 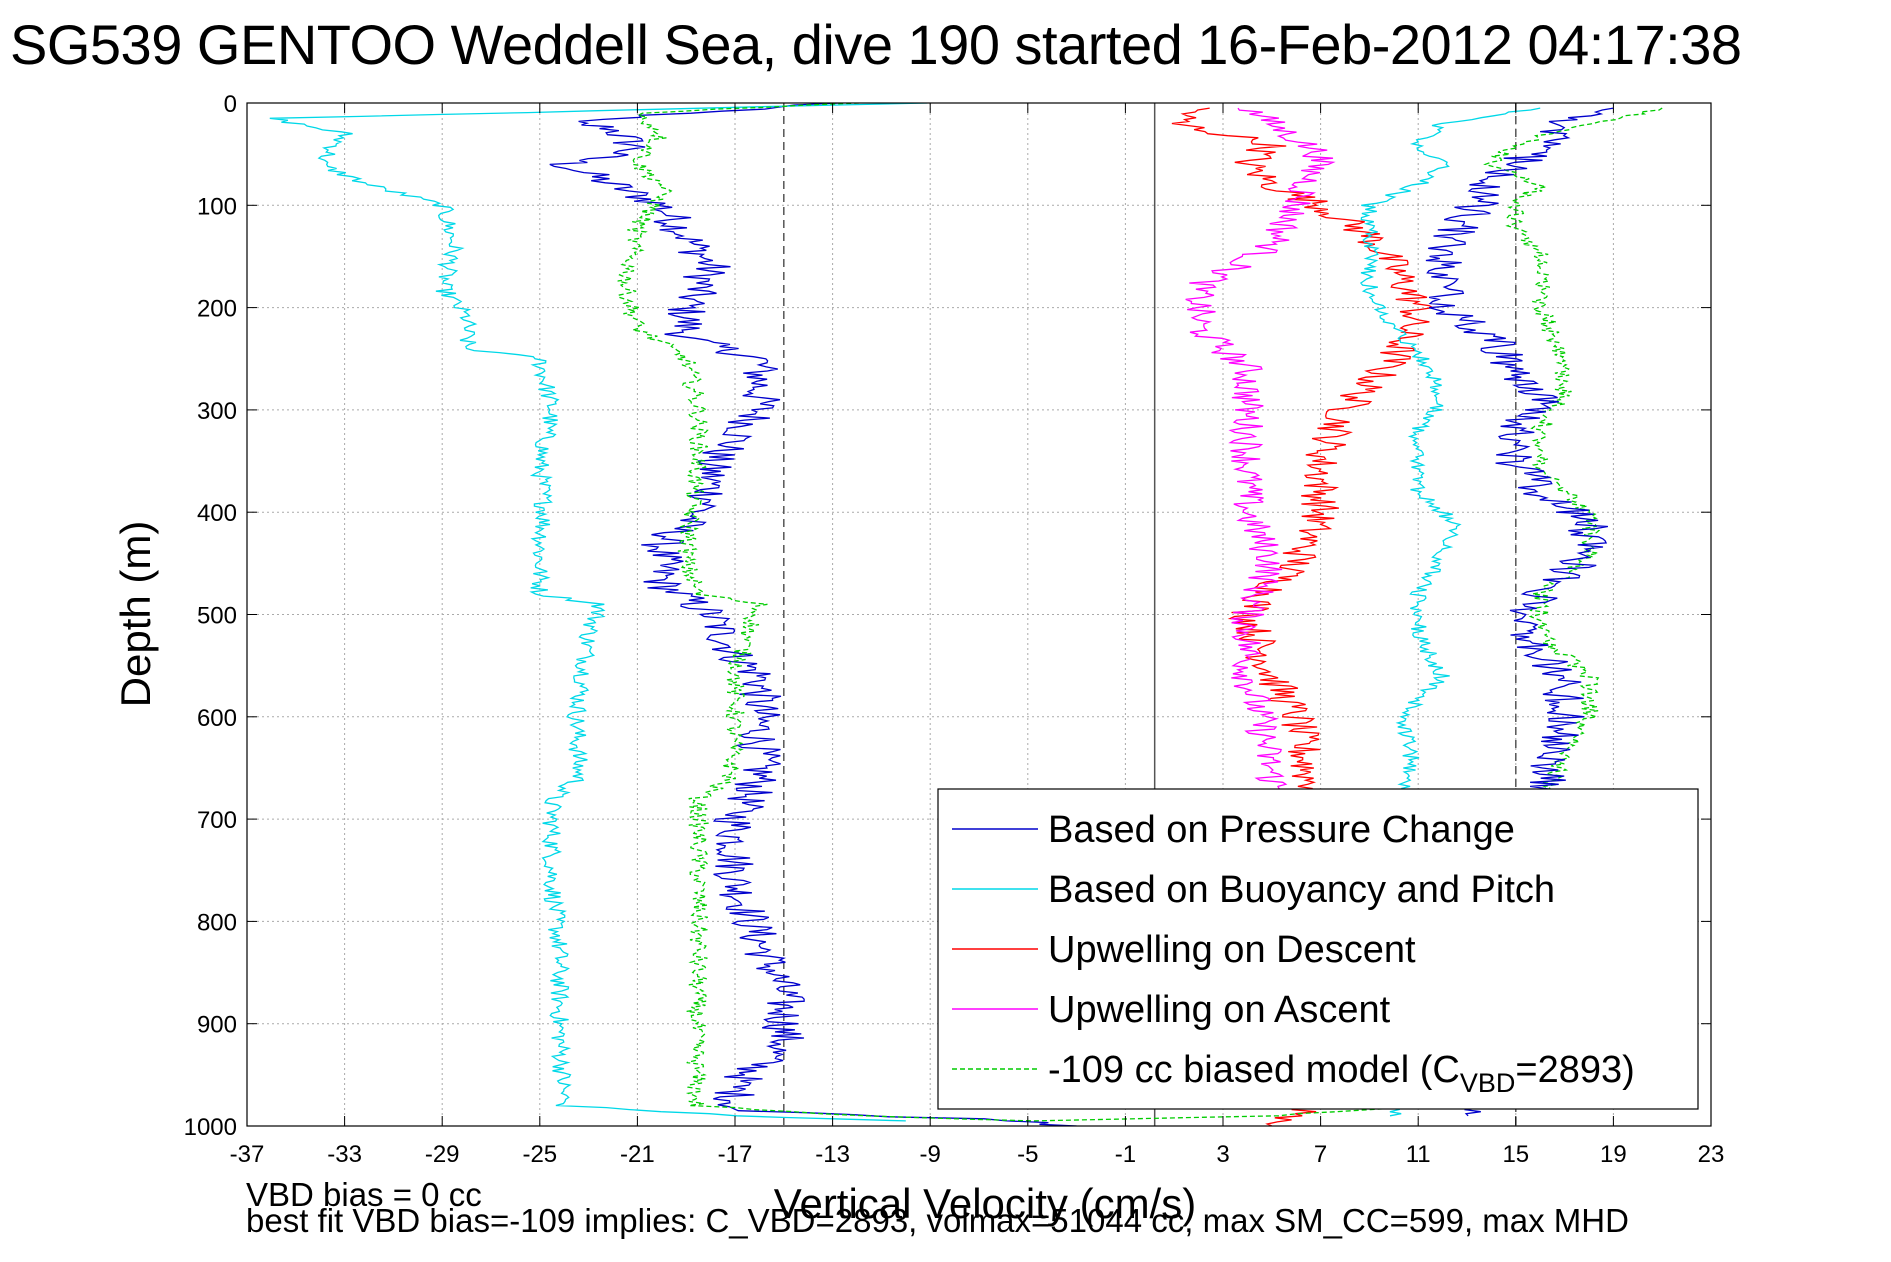 What do you see at coordinates (637, 1154) in the screenshot?
I see `x-tick-label: -21` at bounding box center [637, 1154].